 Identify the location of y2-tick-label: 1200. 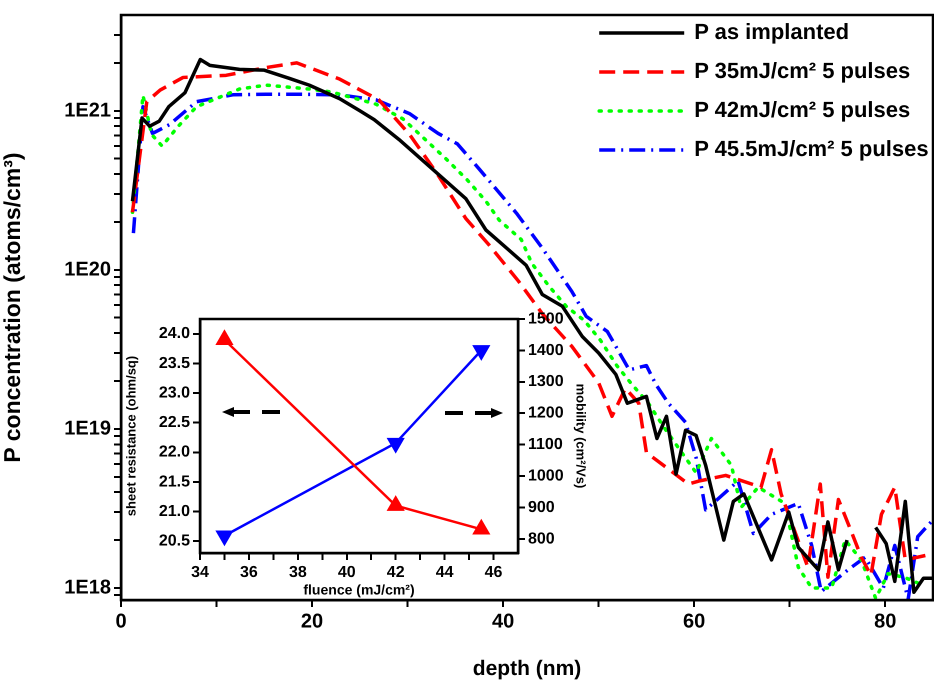
(546, 413).